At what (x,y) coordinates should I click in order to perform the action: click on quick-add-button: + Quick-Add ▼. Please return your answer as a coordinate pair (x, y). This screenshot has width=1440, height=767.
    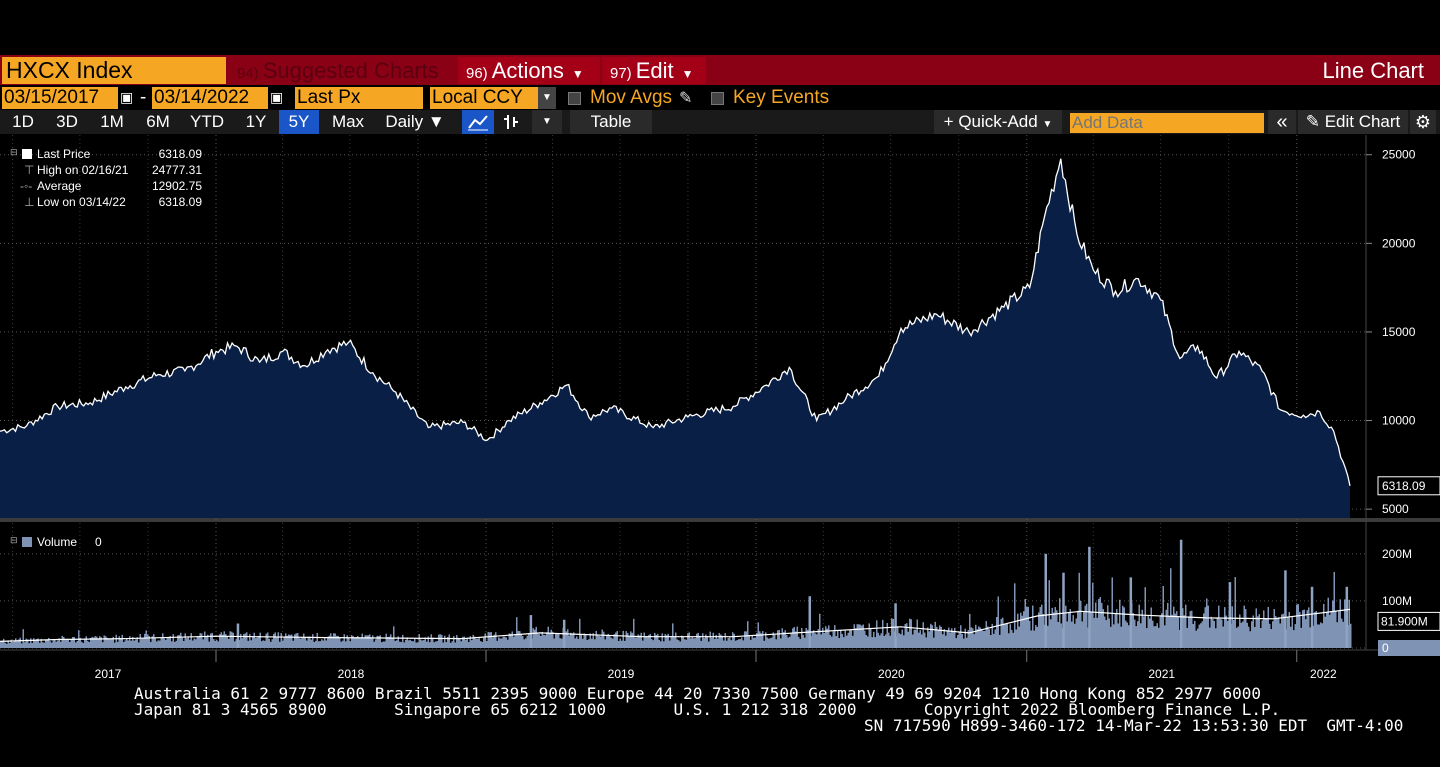
    Looking at the image, I should click on (998, 122).